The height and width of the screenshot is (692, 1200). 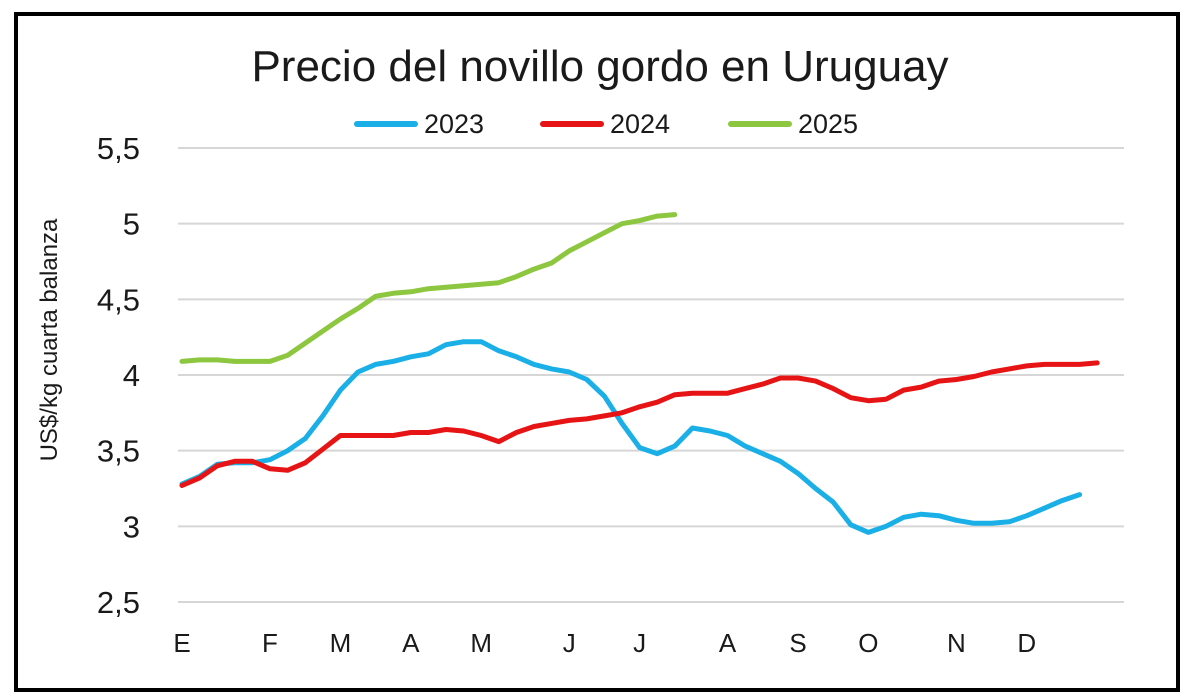 What do you see at coordinates (760, 124) in the screenshot?
I see `legend-swatch-2025` at bounding box center [760, 124].